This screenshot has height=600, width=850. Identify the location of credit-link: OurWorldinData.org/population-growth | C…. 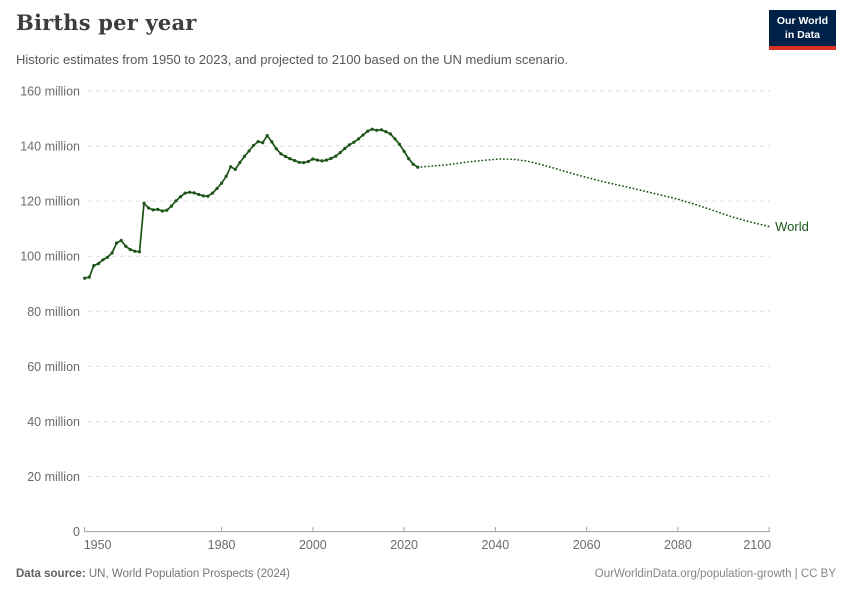
(715, 574).